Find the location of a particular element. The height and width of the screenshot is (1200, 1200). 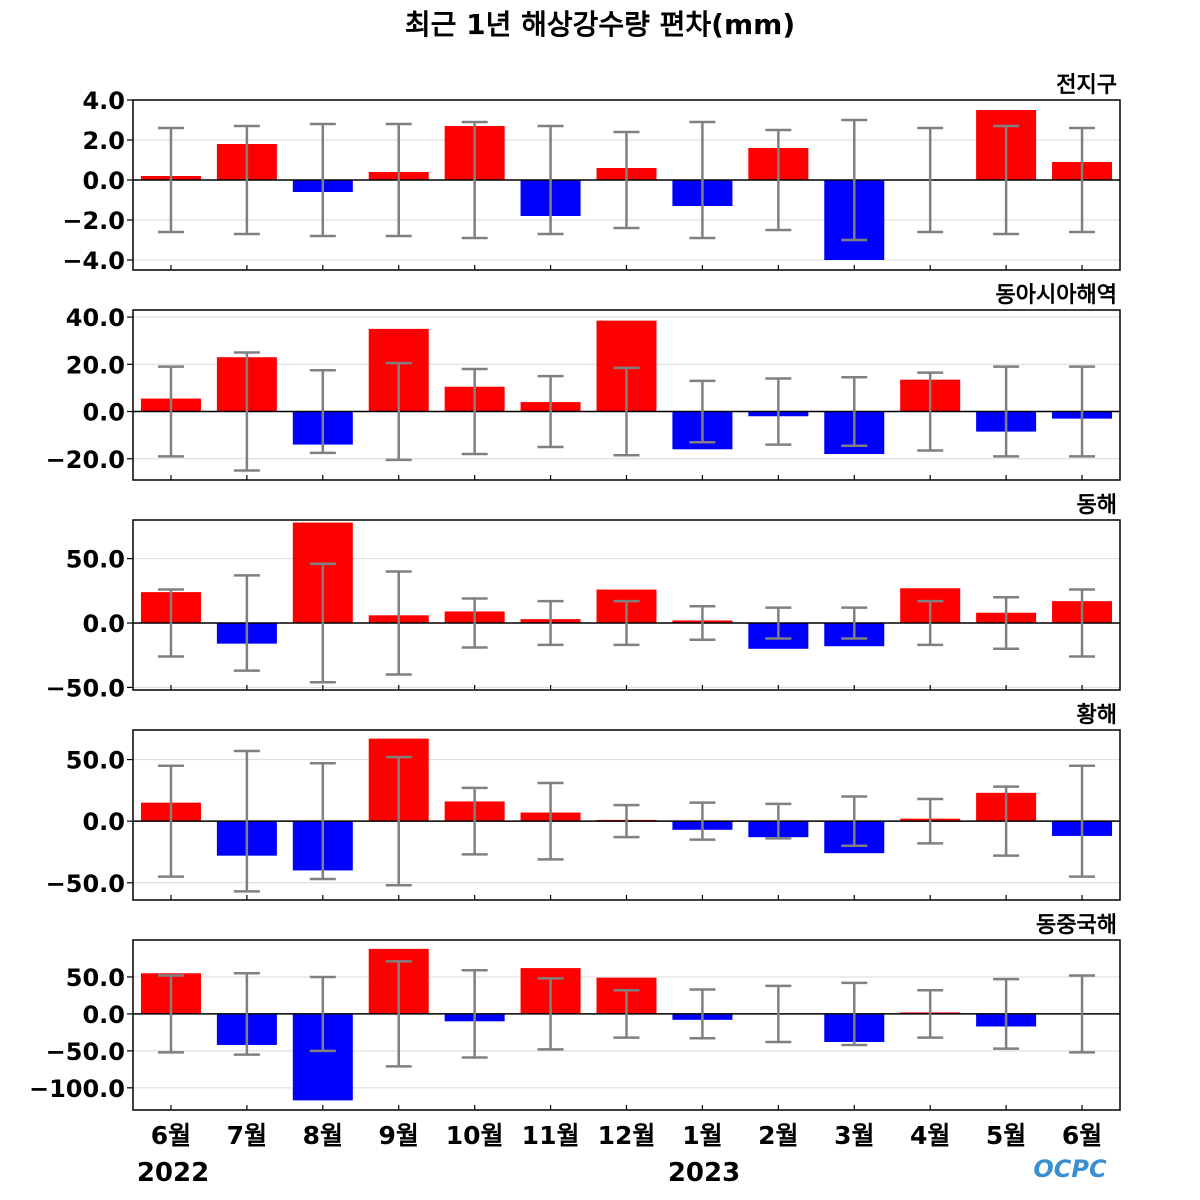

panel-title: 전지구 is located at coordinates (1086, 85).